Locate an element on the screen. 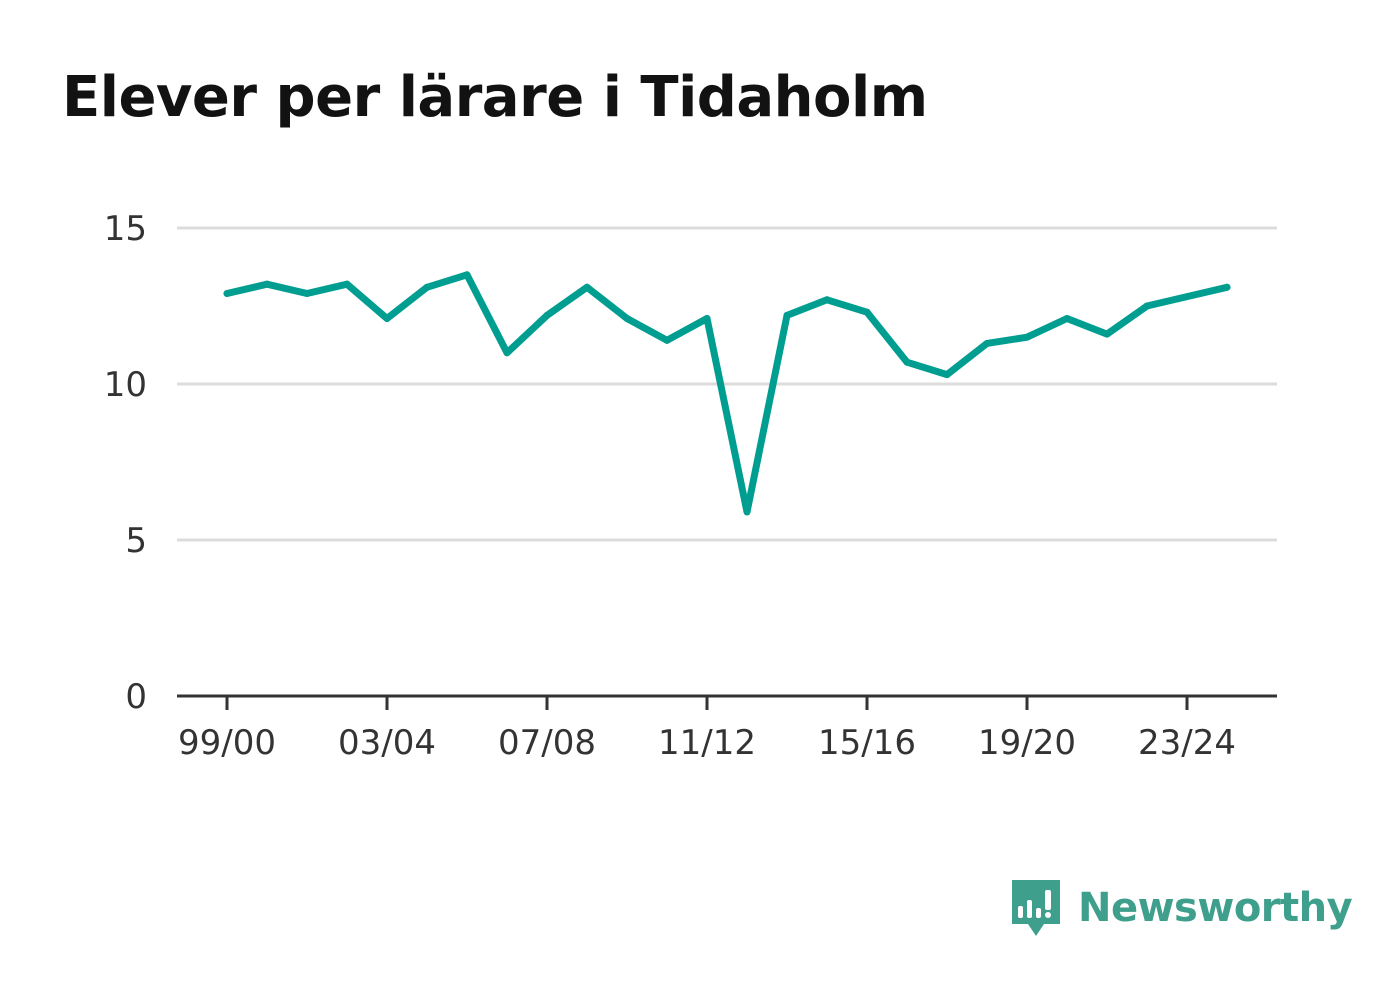  brand-name: Newsworthy is located at coordinates (1215, 908).